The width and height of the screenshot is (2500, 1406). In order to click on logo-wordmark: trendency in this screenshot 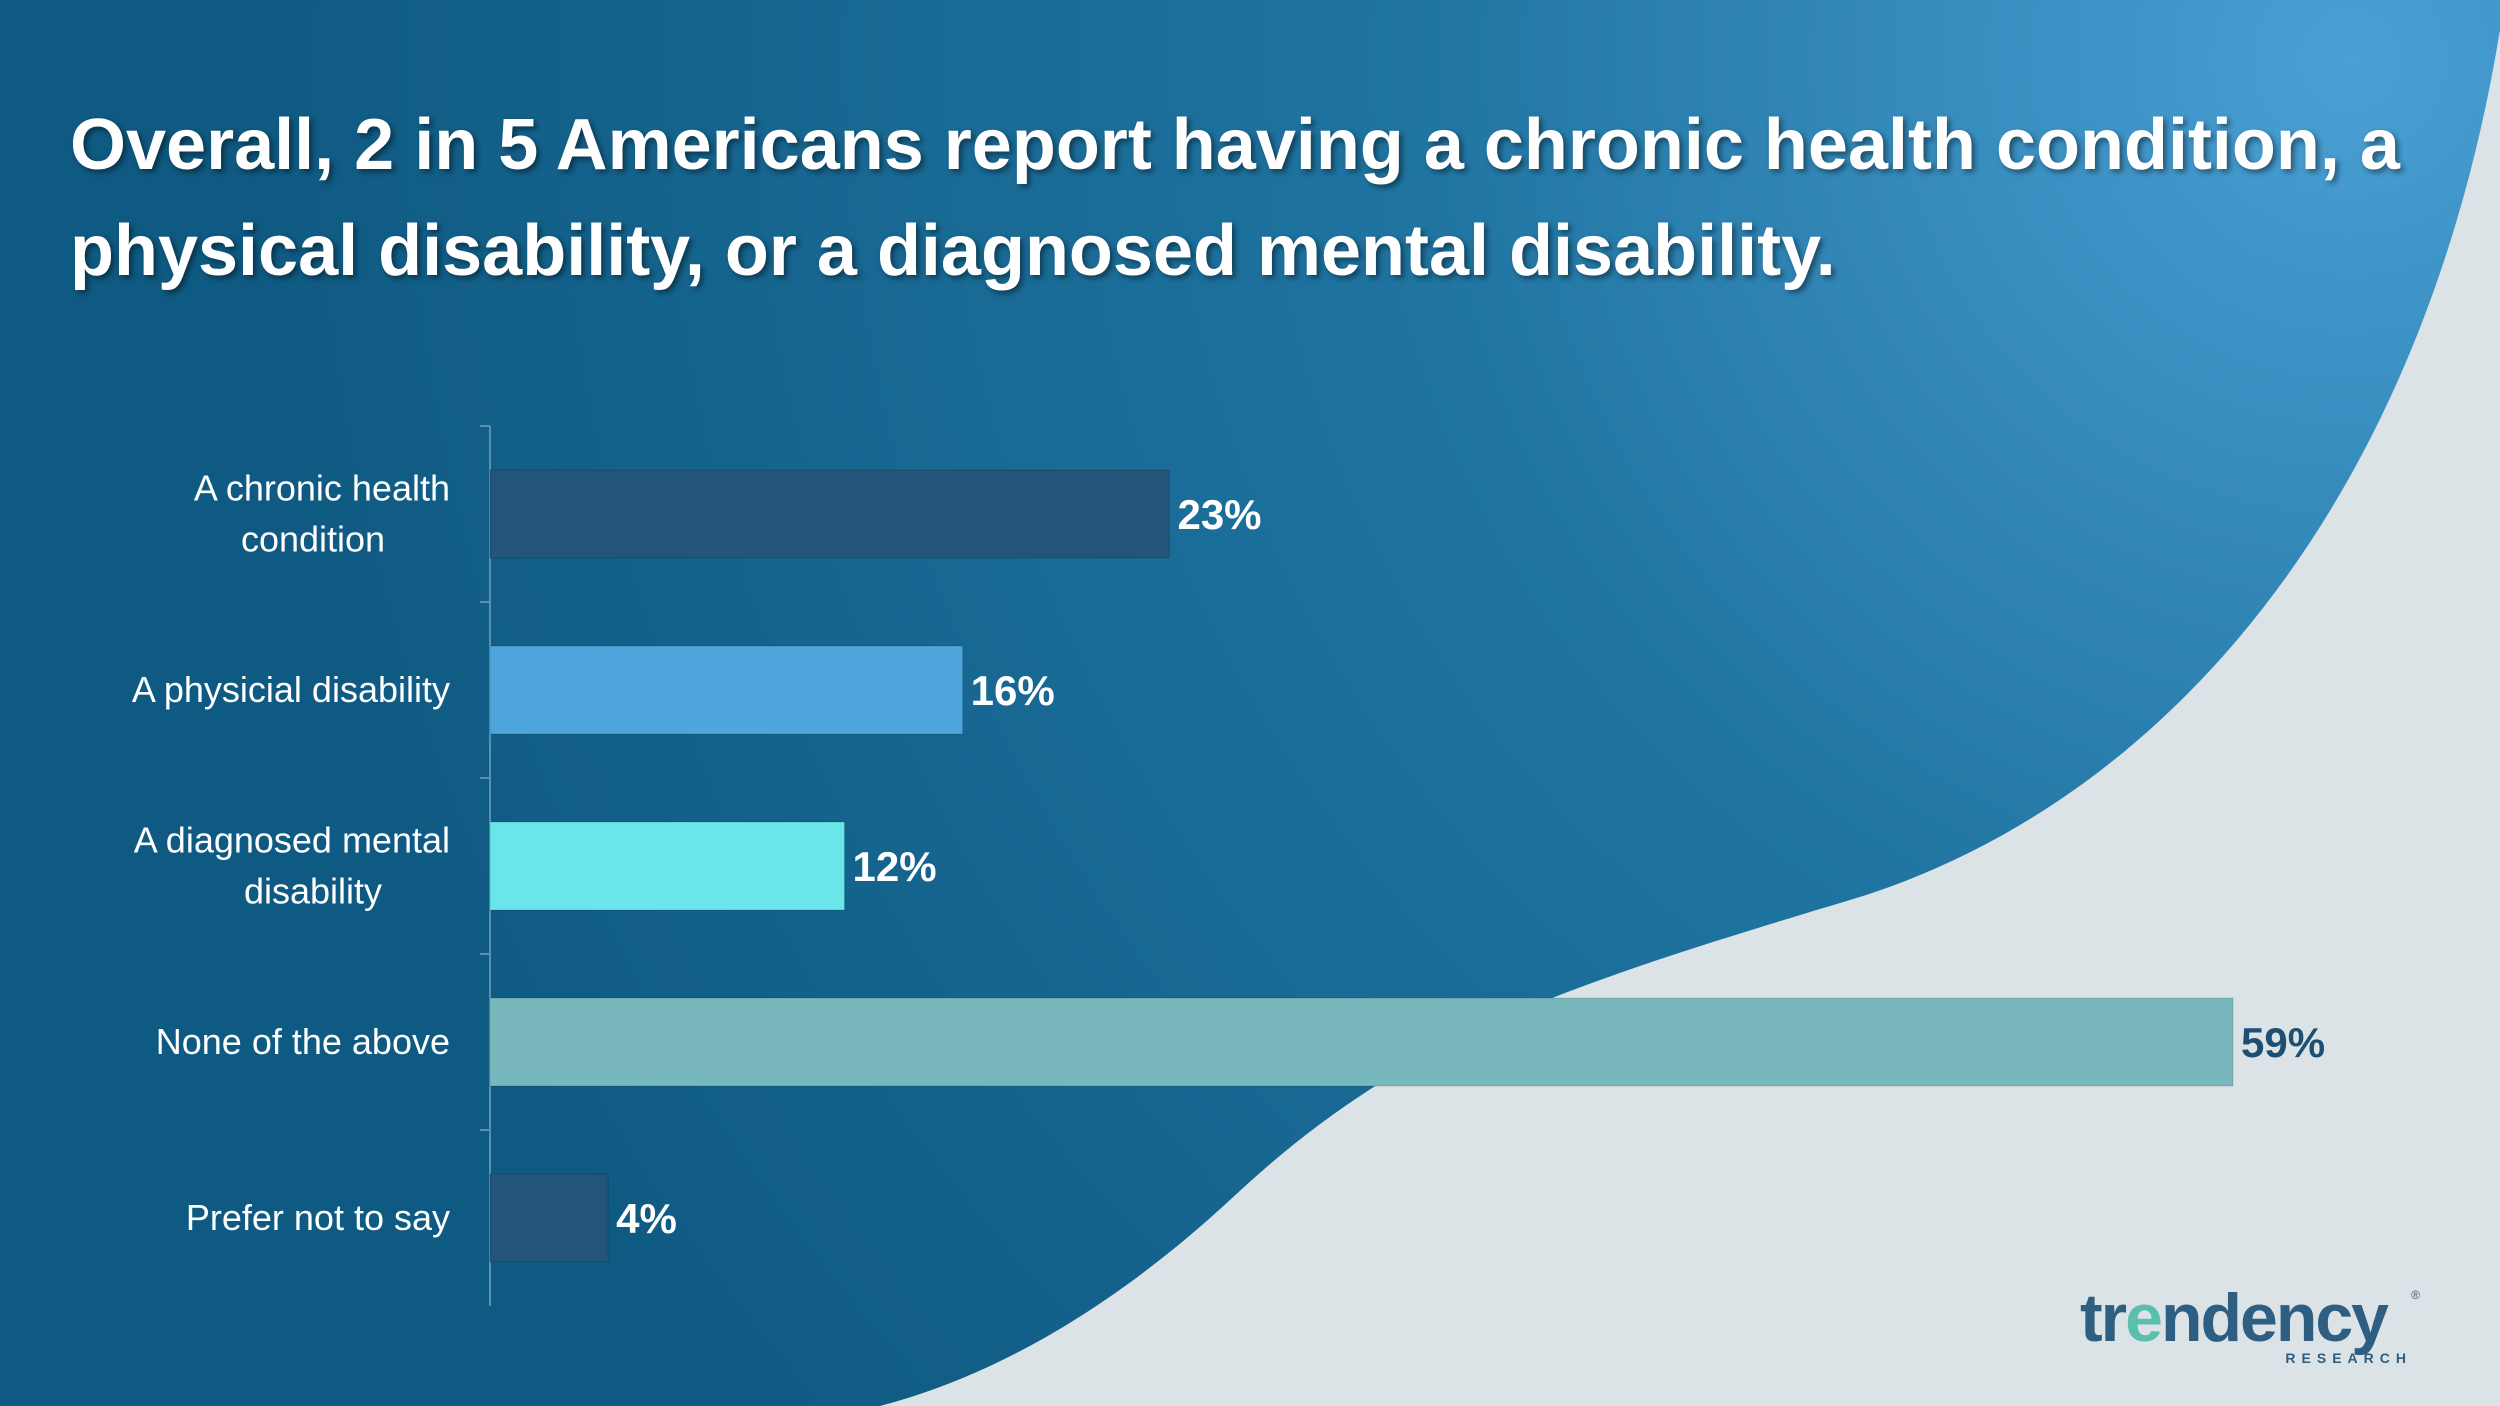, I will do `click(2234, 1318)`.